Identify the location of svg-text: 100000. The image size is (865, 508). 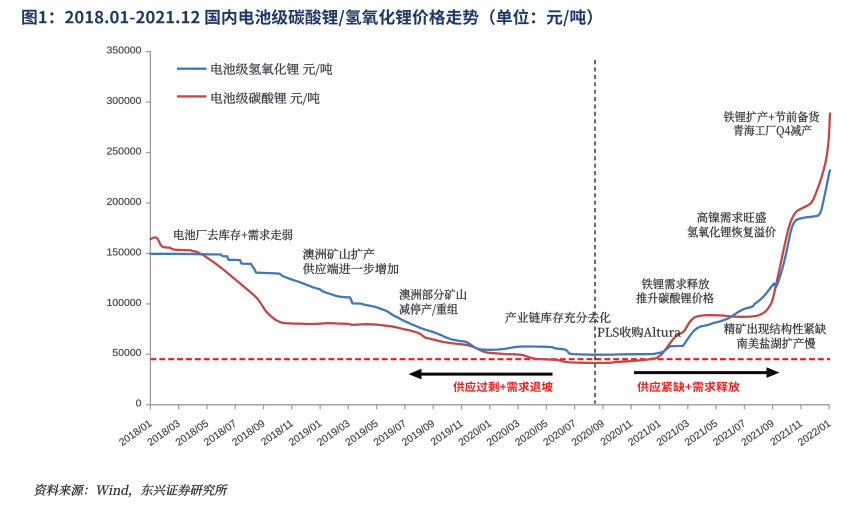
(123, 303).